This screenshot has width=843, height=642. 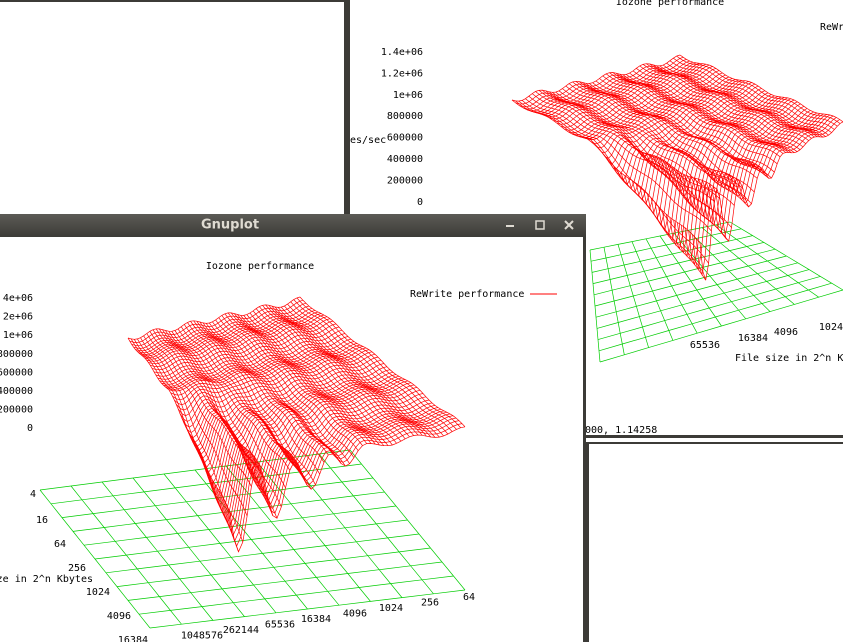 I want to click on x-tick-label: 65536, so click(x=705, y=345).